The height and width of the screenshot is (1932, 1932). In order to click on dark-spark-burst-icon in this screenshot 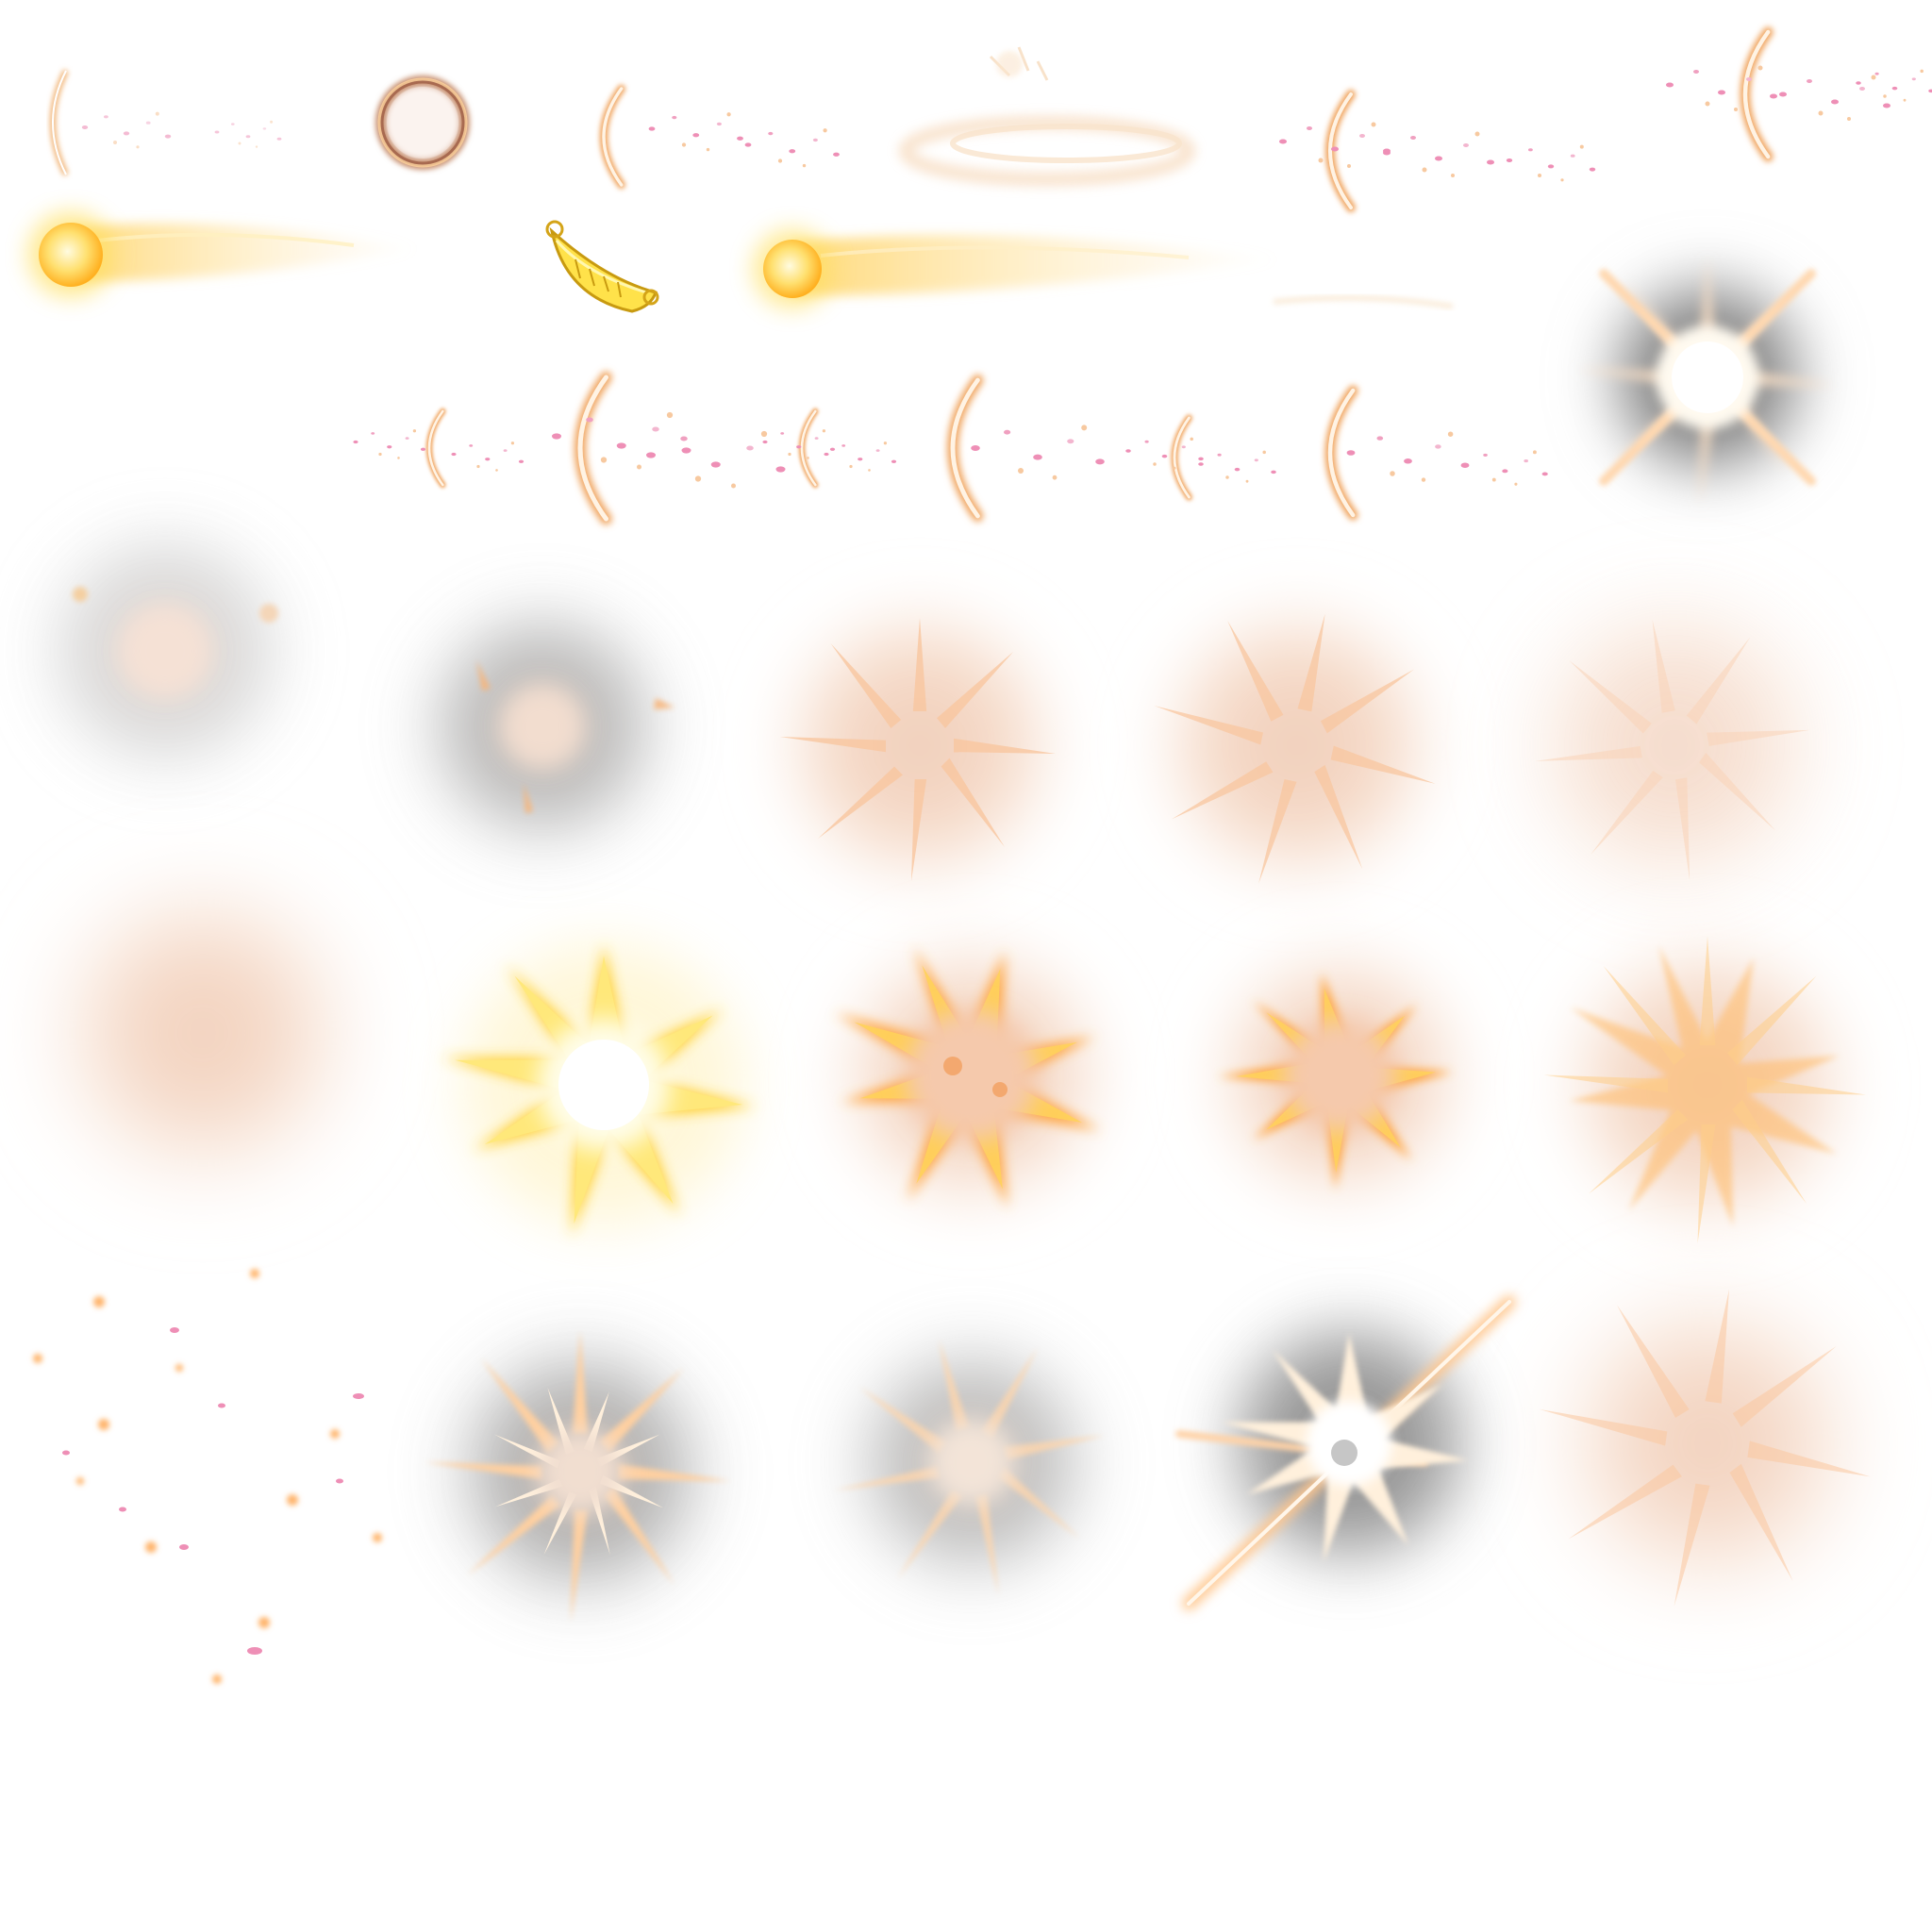, I will do `click(578, 1472)`.